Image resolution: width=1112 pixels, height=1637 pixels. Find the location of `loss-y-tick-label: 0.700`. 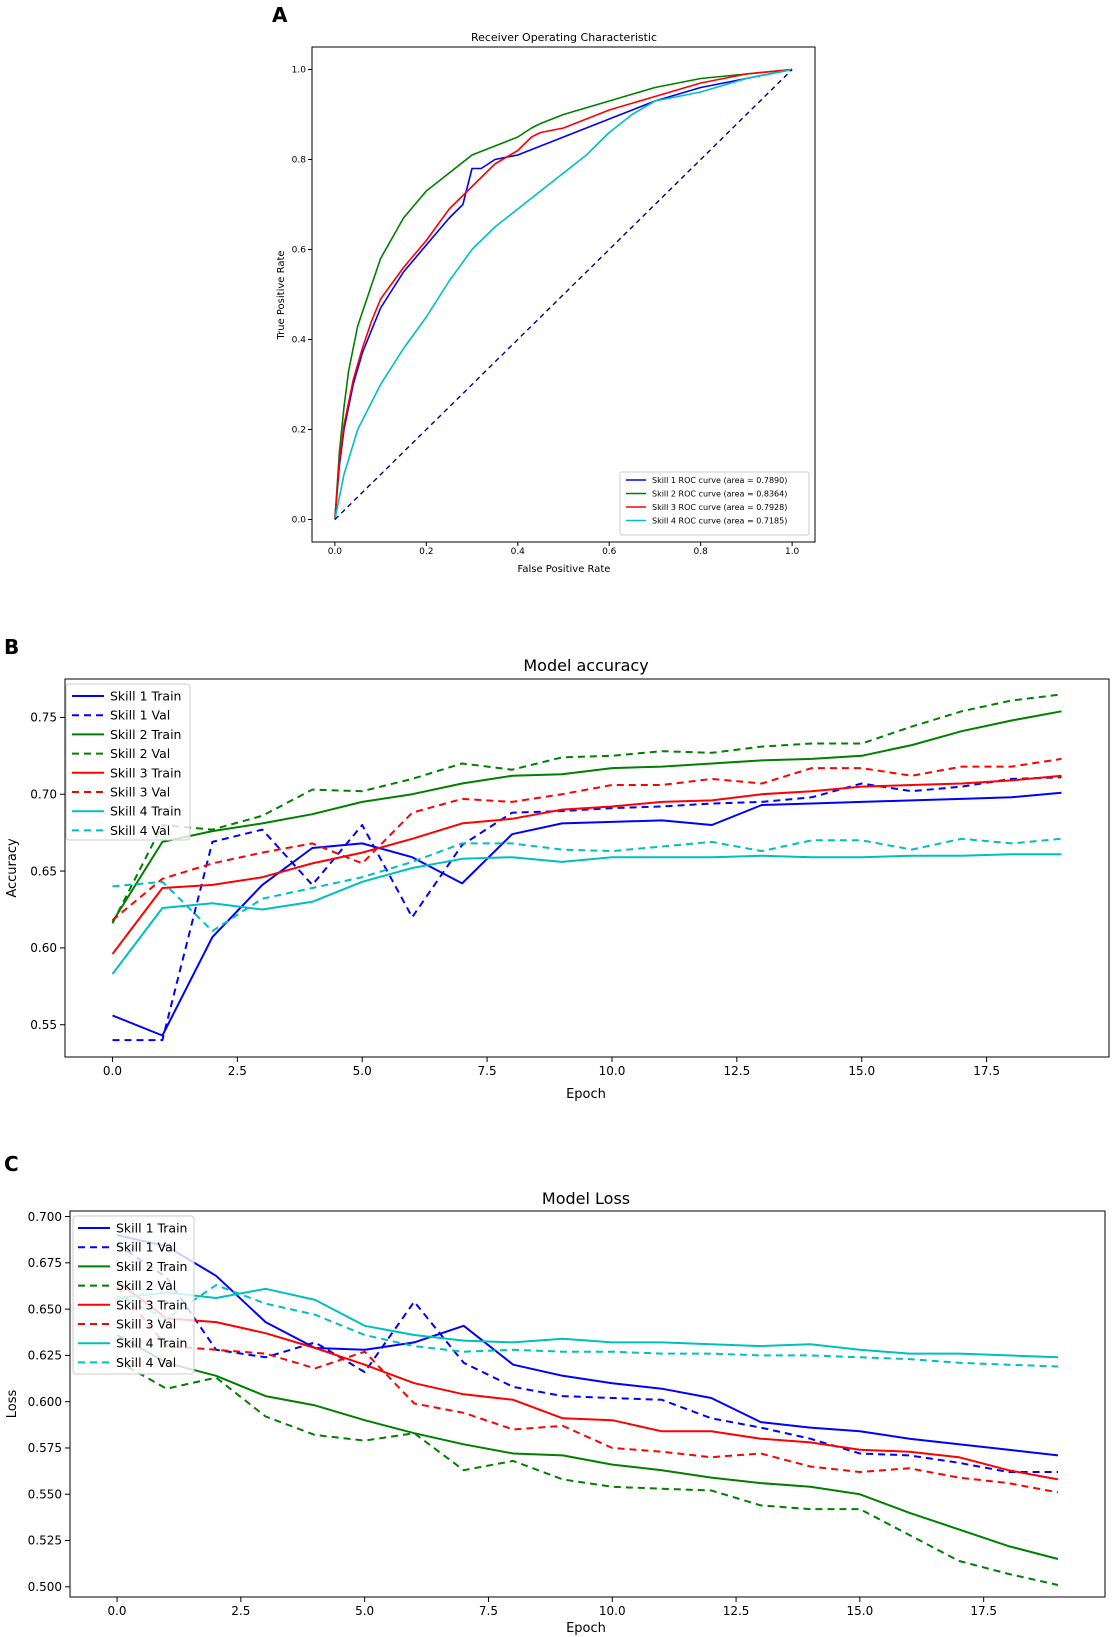

loss-y-tick-label: 0.700 is located at coordinates (45, 1217).